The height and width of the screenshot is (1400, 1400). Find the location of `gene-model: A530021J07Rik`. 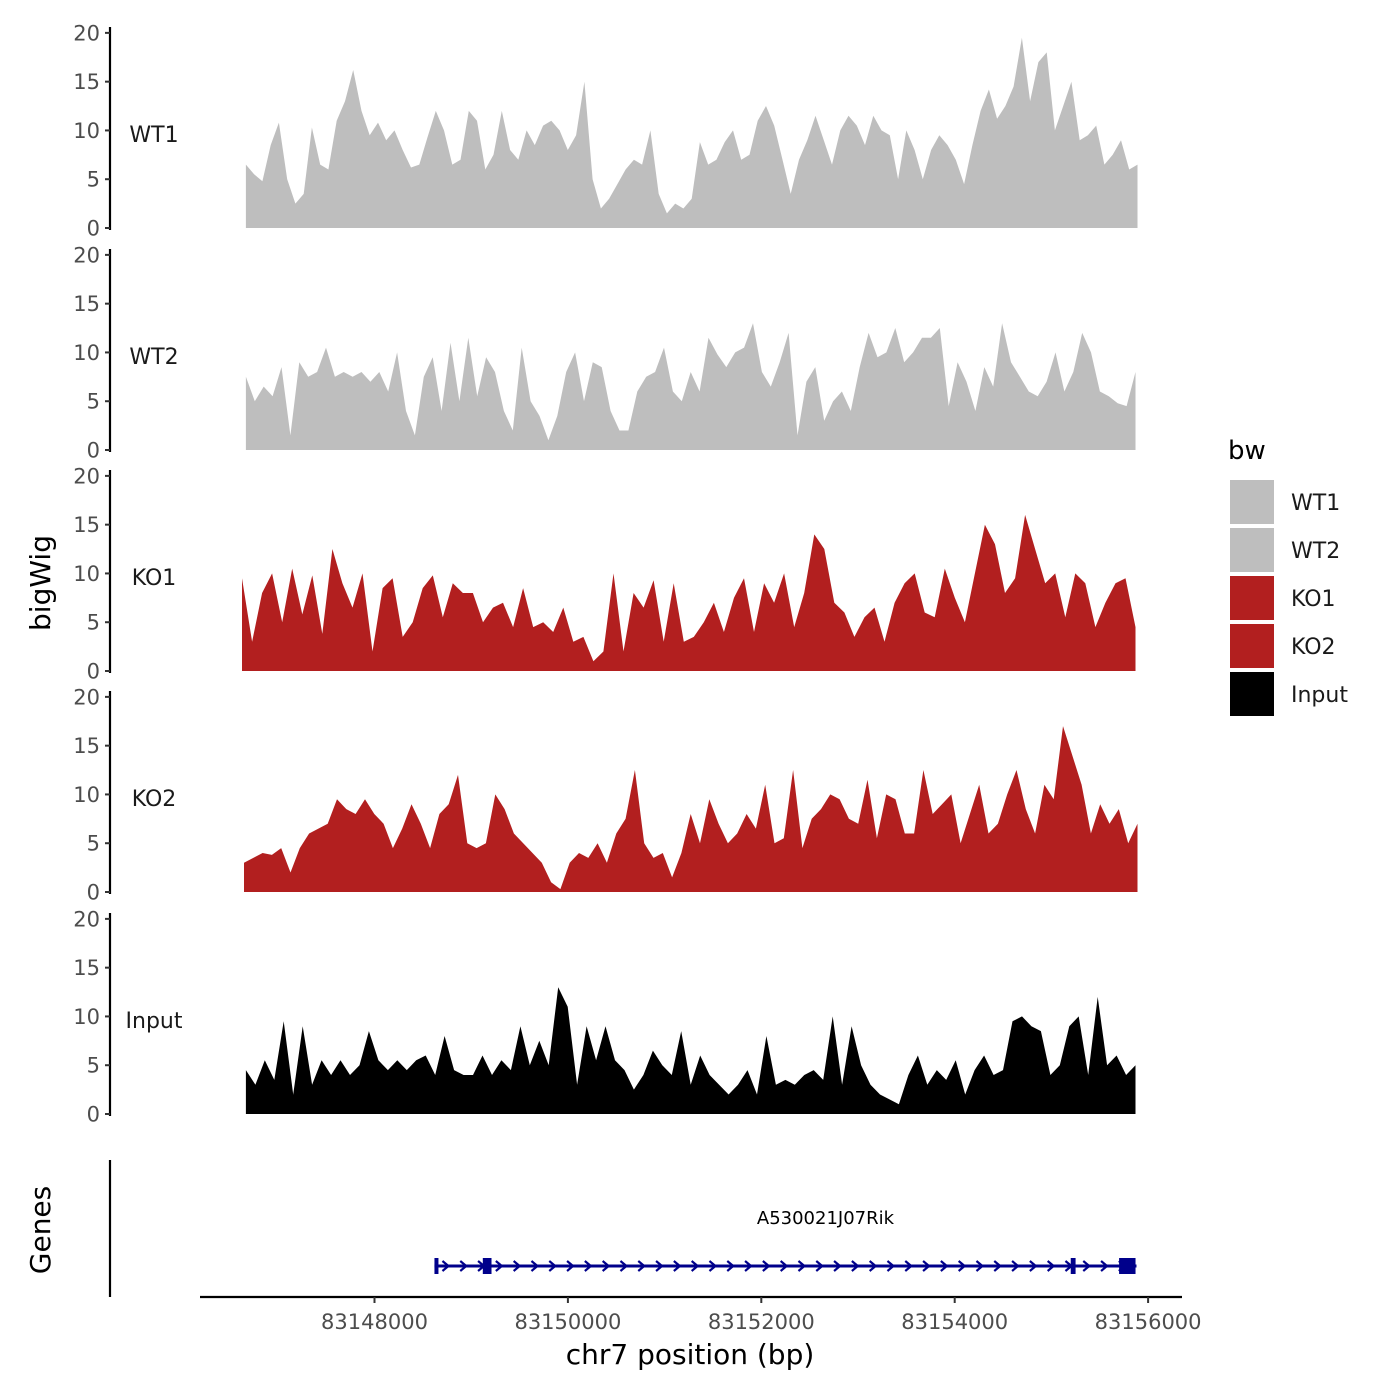

gene-model: A530021J07Rik is located at coordinates (785, 1241).